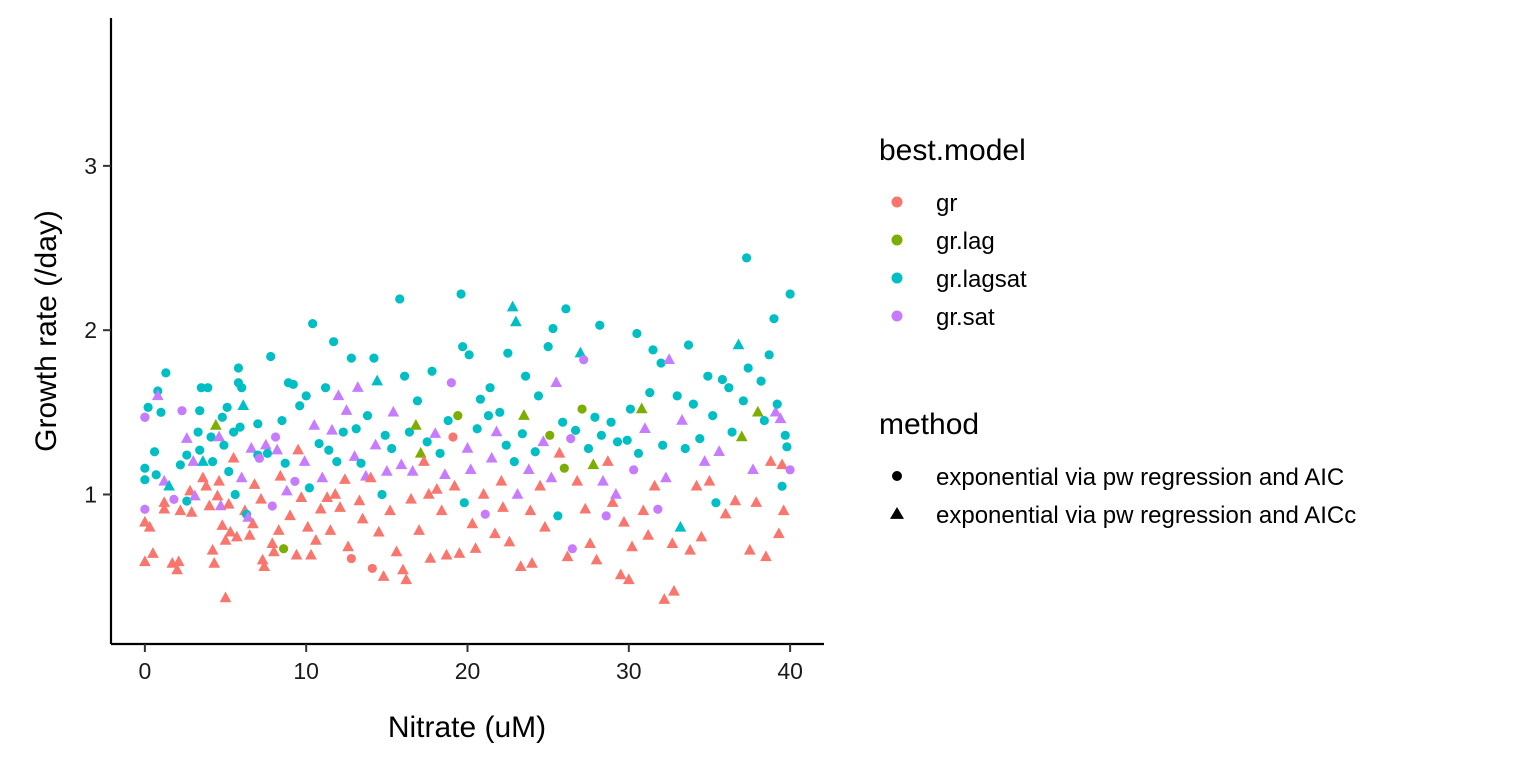 This screenshot has height=768, width=1536. What do you see at coordinates (929, 424) in the screenshot?
I see `legend-title: method` at bounding box center [929, 424].